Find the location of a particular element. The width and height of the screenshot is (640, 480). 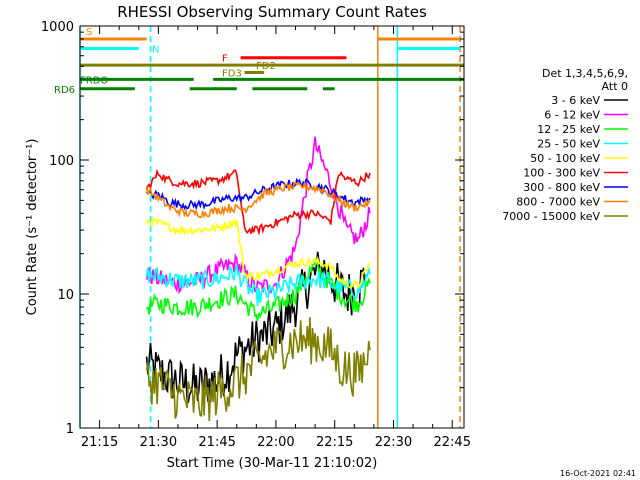

series-800-7000-kev is located at coordinates (258, 200).